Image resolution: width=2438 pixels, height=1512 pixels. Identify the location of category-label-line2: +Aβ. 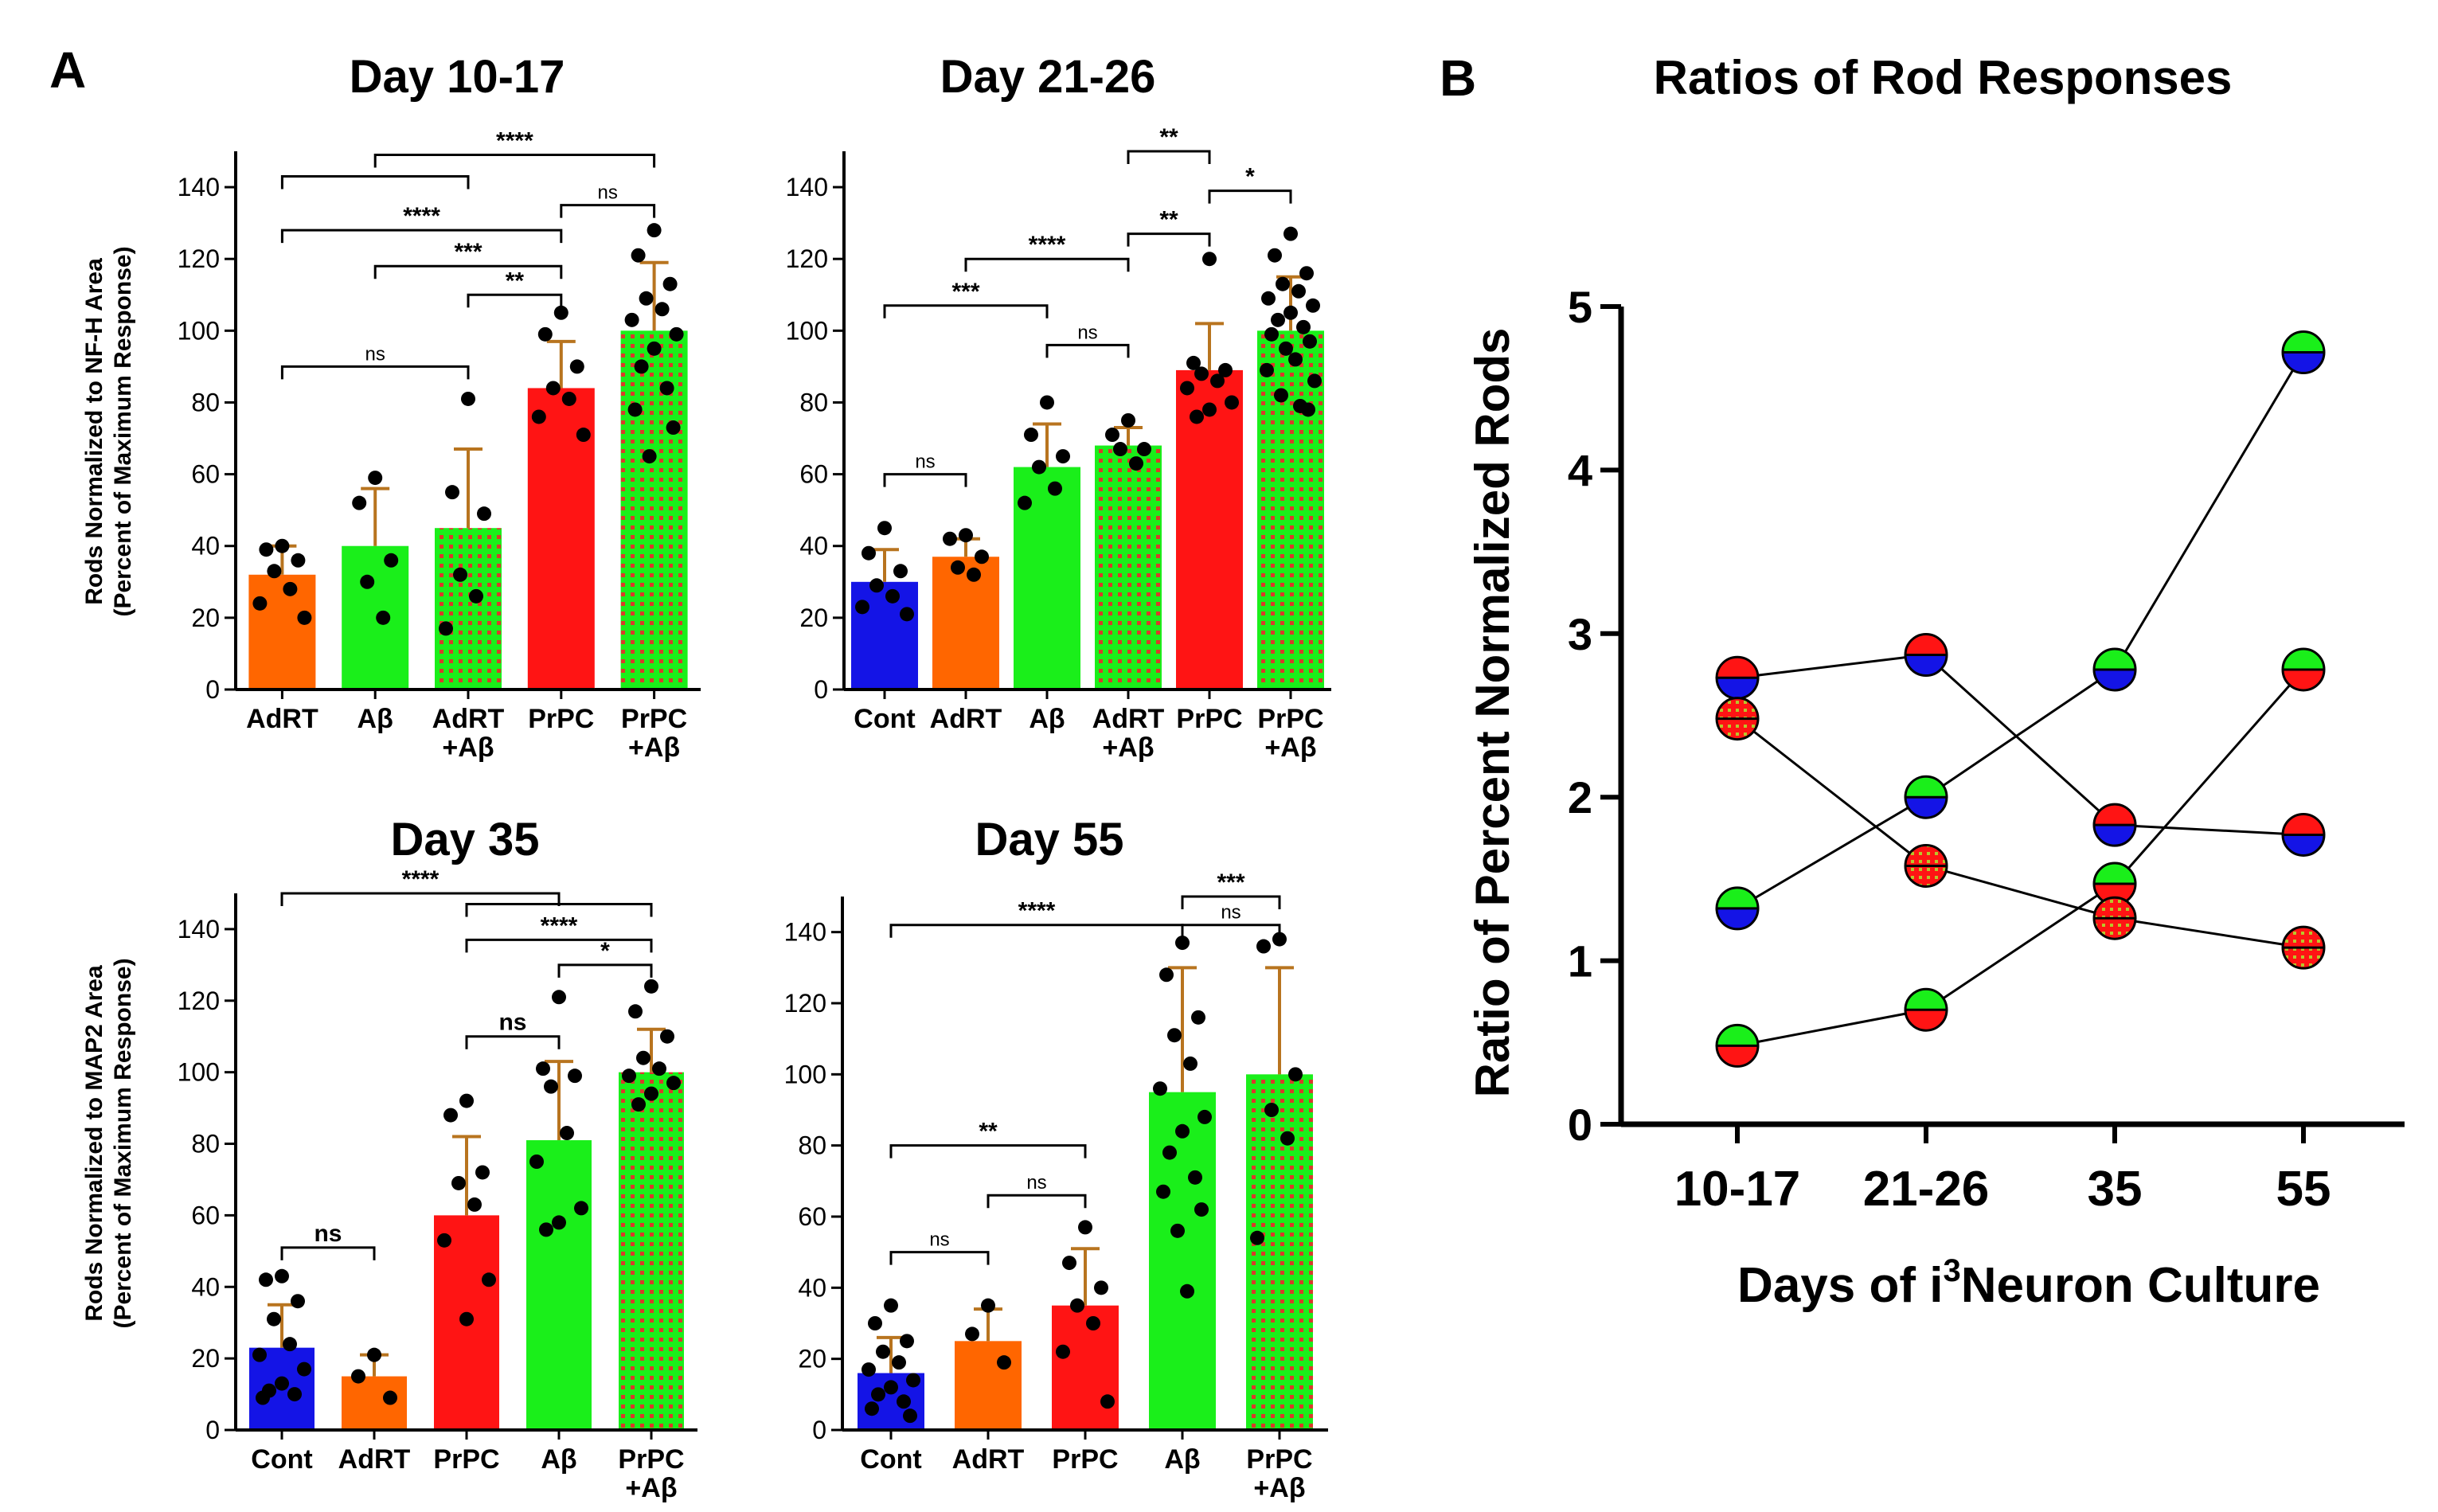
(1128, 748).